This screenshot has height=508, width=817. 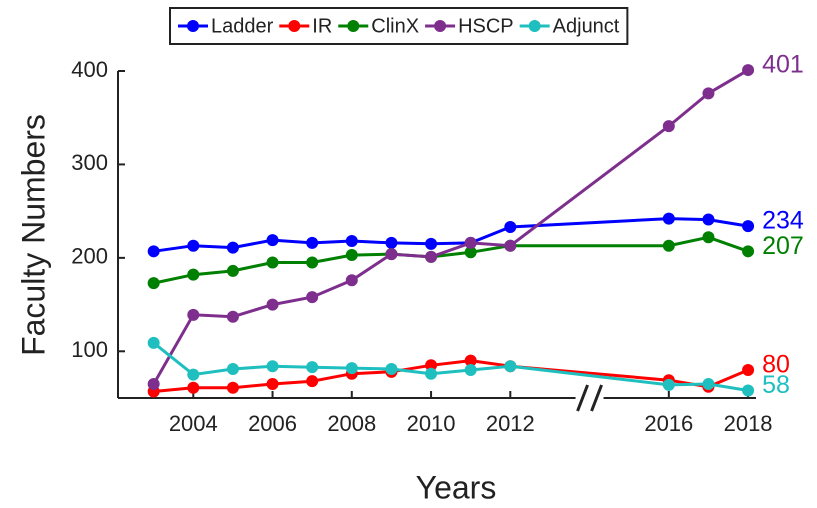 I want to click on x-axis-label: Years, so click(x=456, y=487).